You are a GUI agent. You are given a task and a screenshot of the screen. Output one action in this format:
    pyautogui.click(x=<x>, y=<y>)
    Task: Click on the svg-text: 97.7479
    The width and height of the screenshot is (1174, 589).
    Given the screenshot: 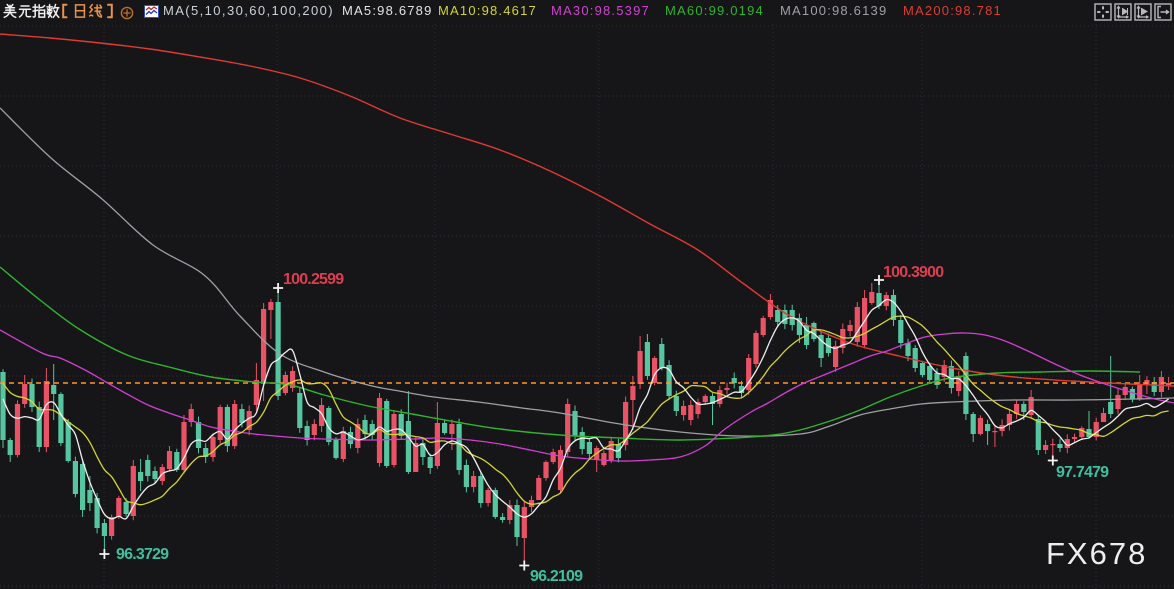 What is the action you would take?
    pyautogui.click(x=1082, y=472)
    